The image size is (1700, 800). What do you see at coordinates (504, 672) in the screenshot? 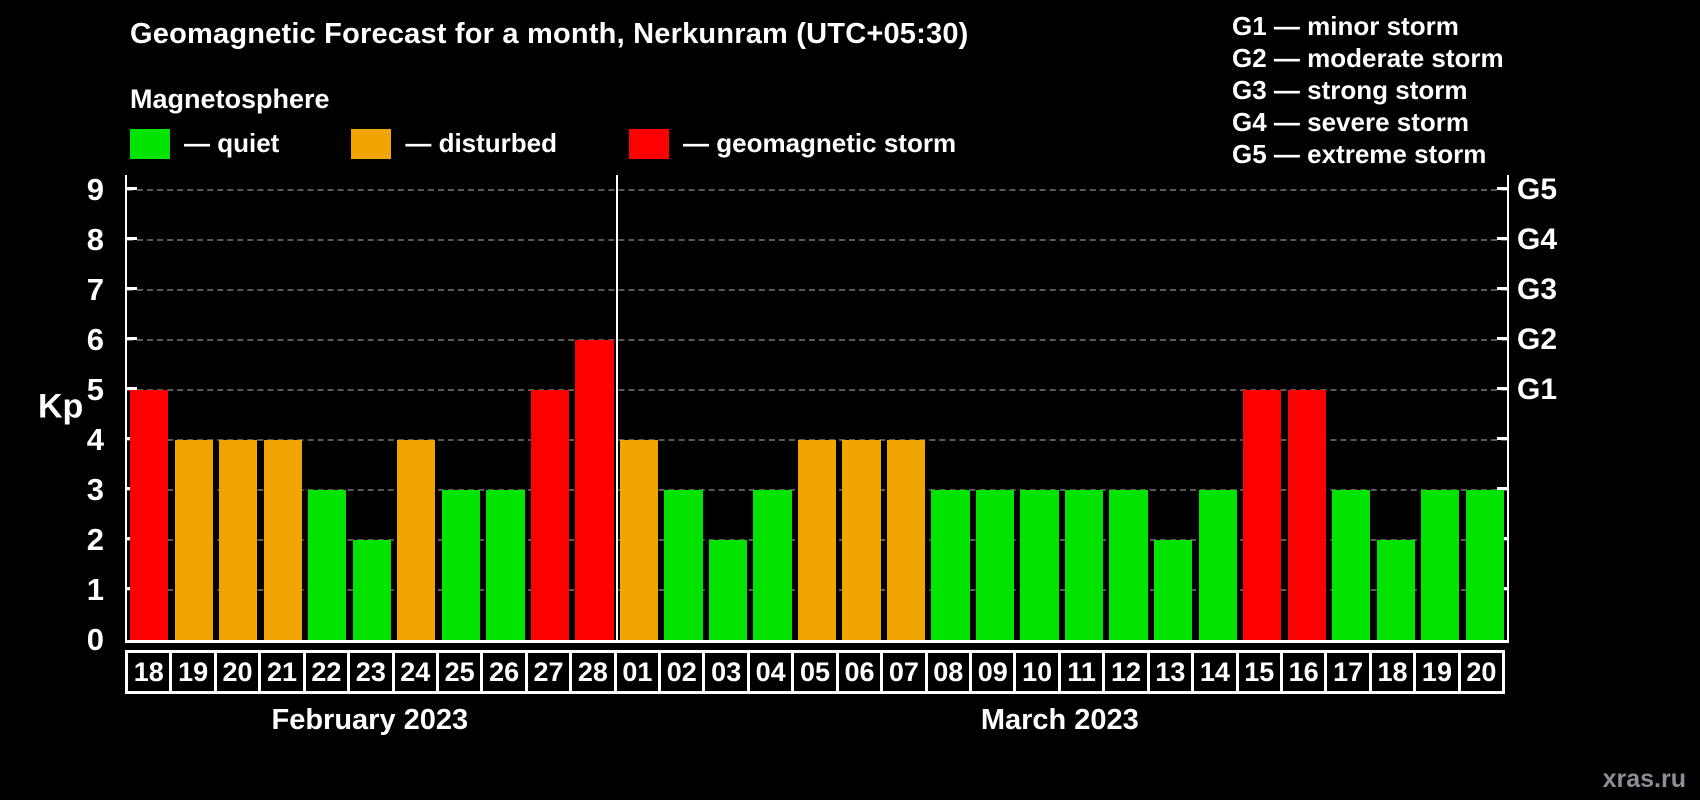
I see `day-label-26: 26` at bounding box center [504, 672].